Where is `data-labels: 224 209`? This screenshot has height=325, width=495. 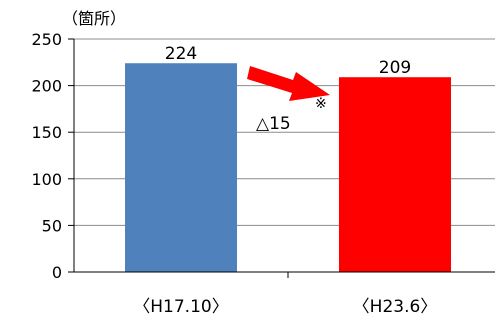
data-labels: 224 209 is located at coordinates (288, 61).